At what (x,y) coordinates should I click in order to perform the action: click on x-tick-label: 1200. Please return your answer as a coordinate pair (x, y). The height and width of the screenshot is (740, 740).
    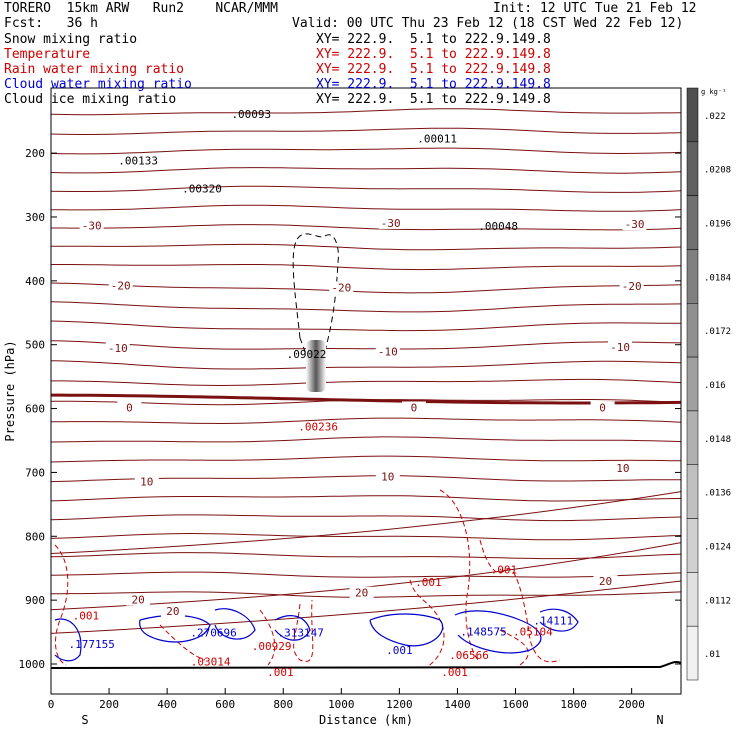
    Looking at the image, I should click on (399, 704).